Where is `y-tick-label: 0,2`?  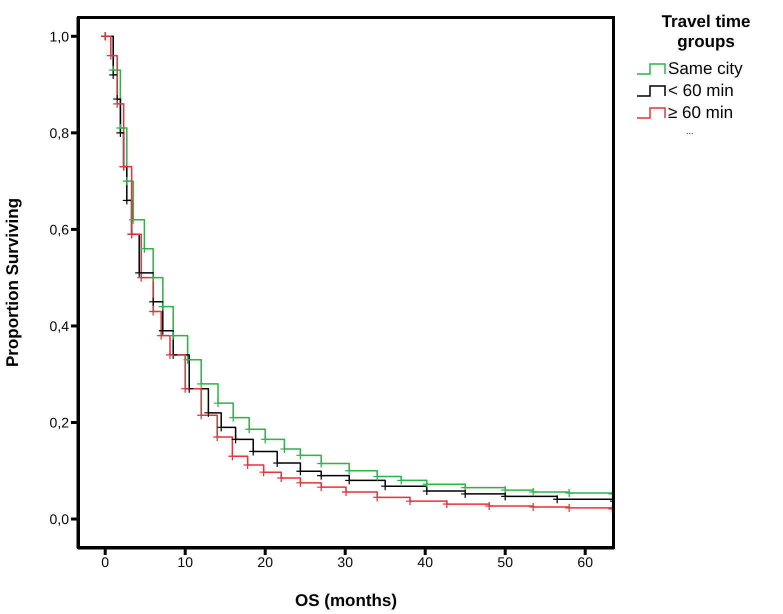
y-tick-label: 0,2 is located at coordinates (60, 422).